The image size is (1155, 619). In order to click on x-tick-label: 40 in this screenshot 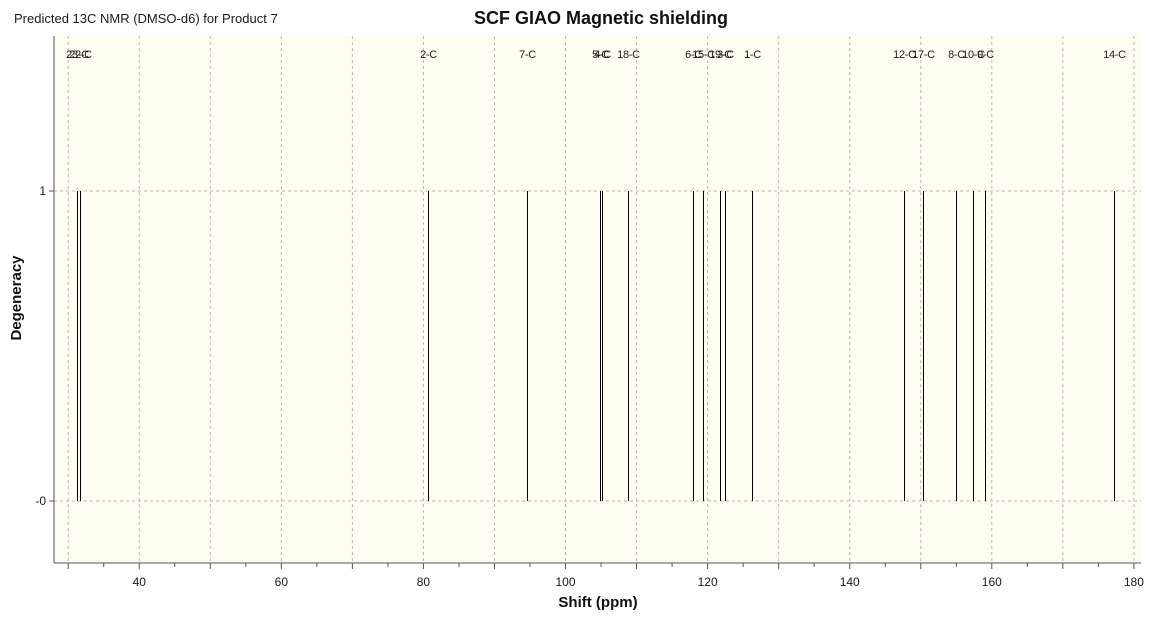, I will do `click(140, 582)`.